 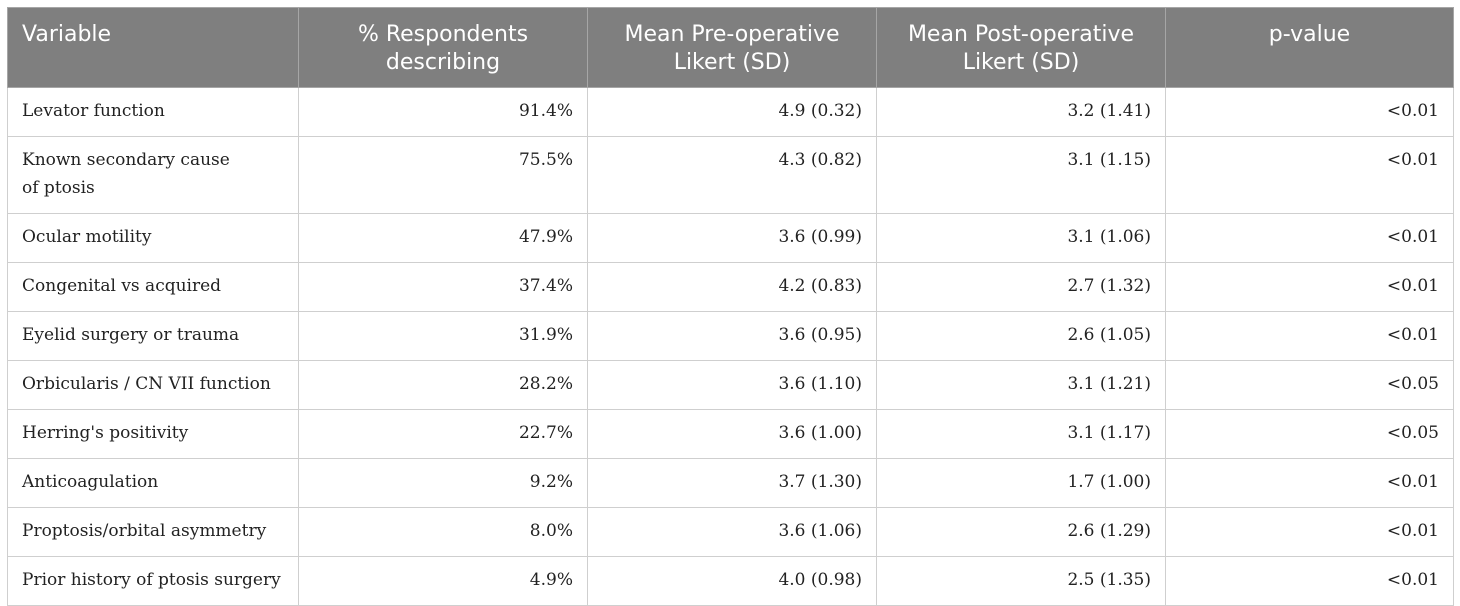 I want to click on cell-variable: Ocular motility, so click(x=153, y=238).